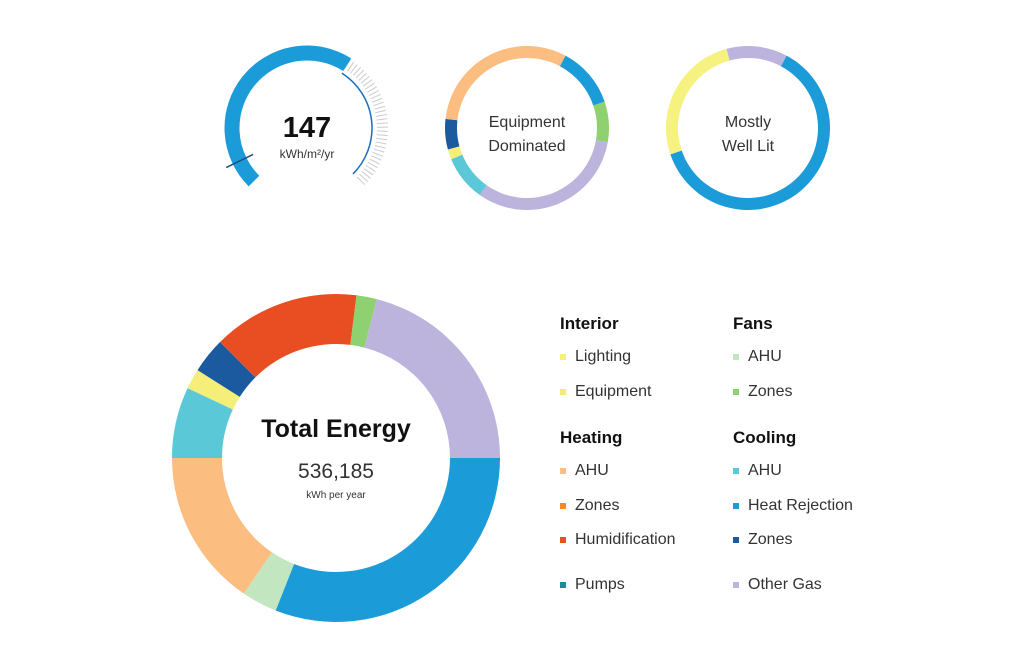 The width and height of the screenshot is (1030, 655). I want to click on legend-header-heating: Heating, so click(591, 437).